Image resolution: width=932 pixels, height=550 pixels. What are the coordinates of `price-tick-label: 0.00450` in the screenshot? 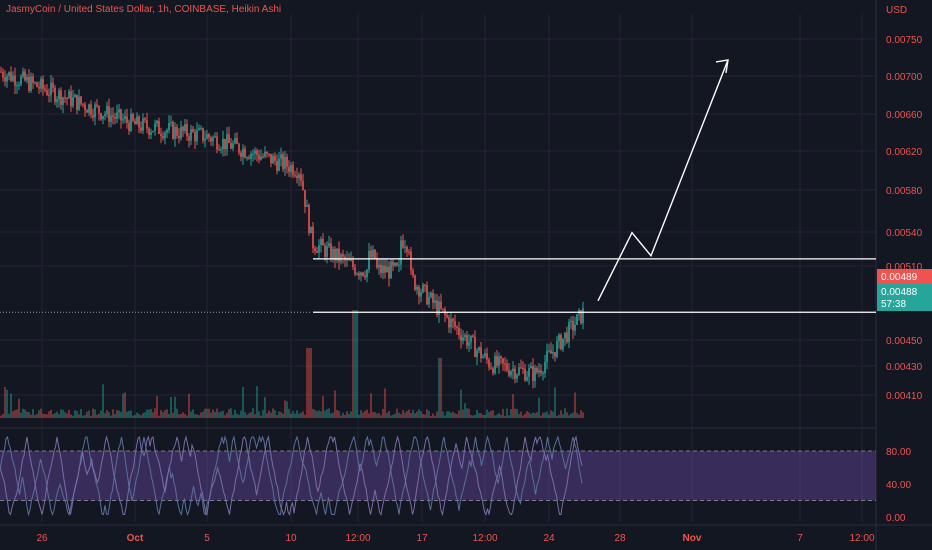 It's located at (904, 341).